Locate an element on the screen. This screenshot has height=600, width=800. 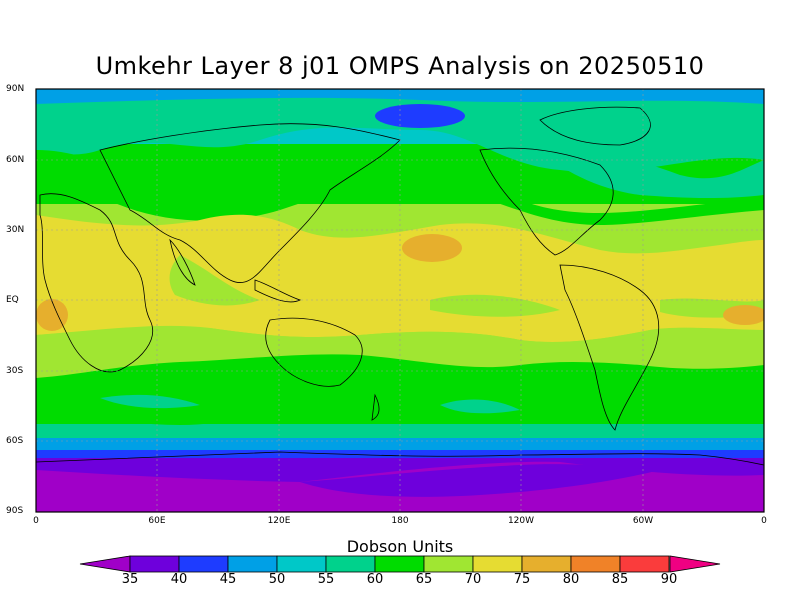
lat-label-30n: 30N is located at coordinates (15, 230).